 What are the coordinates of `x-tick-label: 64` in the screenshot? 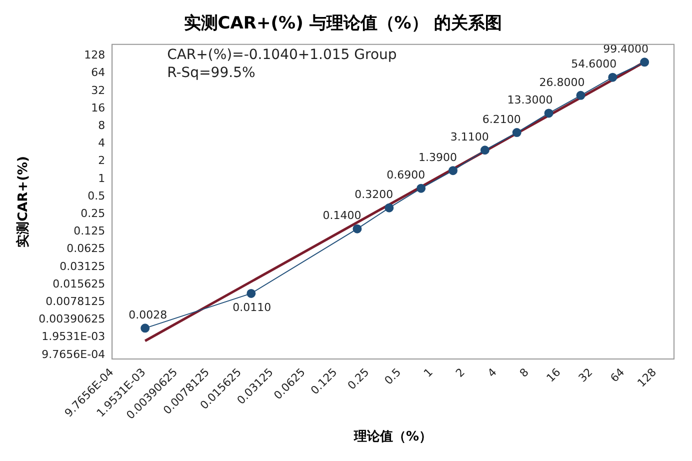 It's located at (618, 375).